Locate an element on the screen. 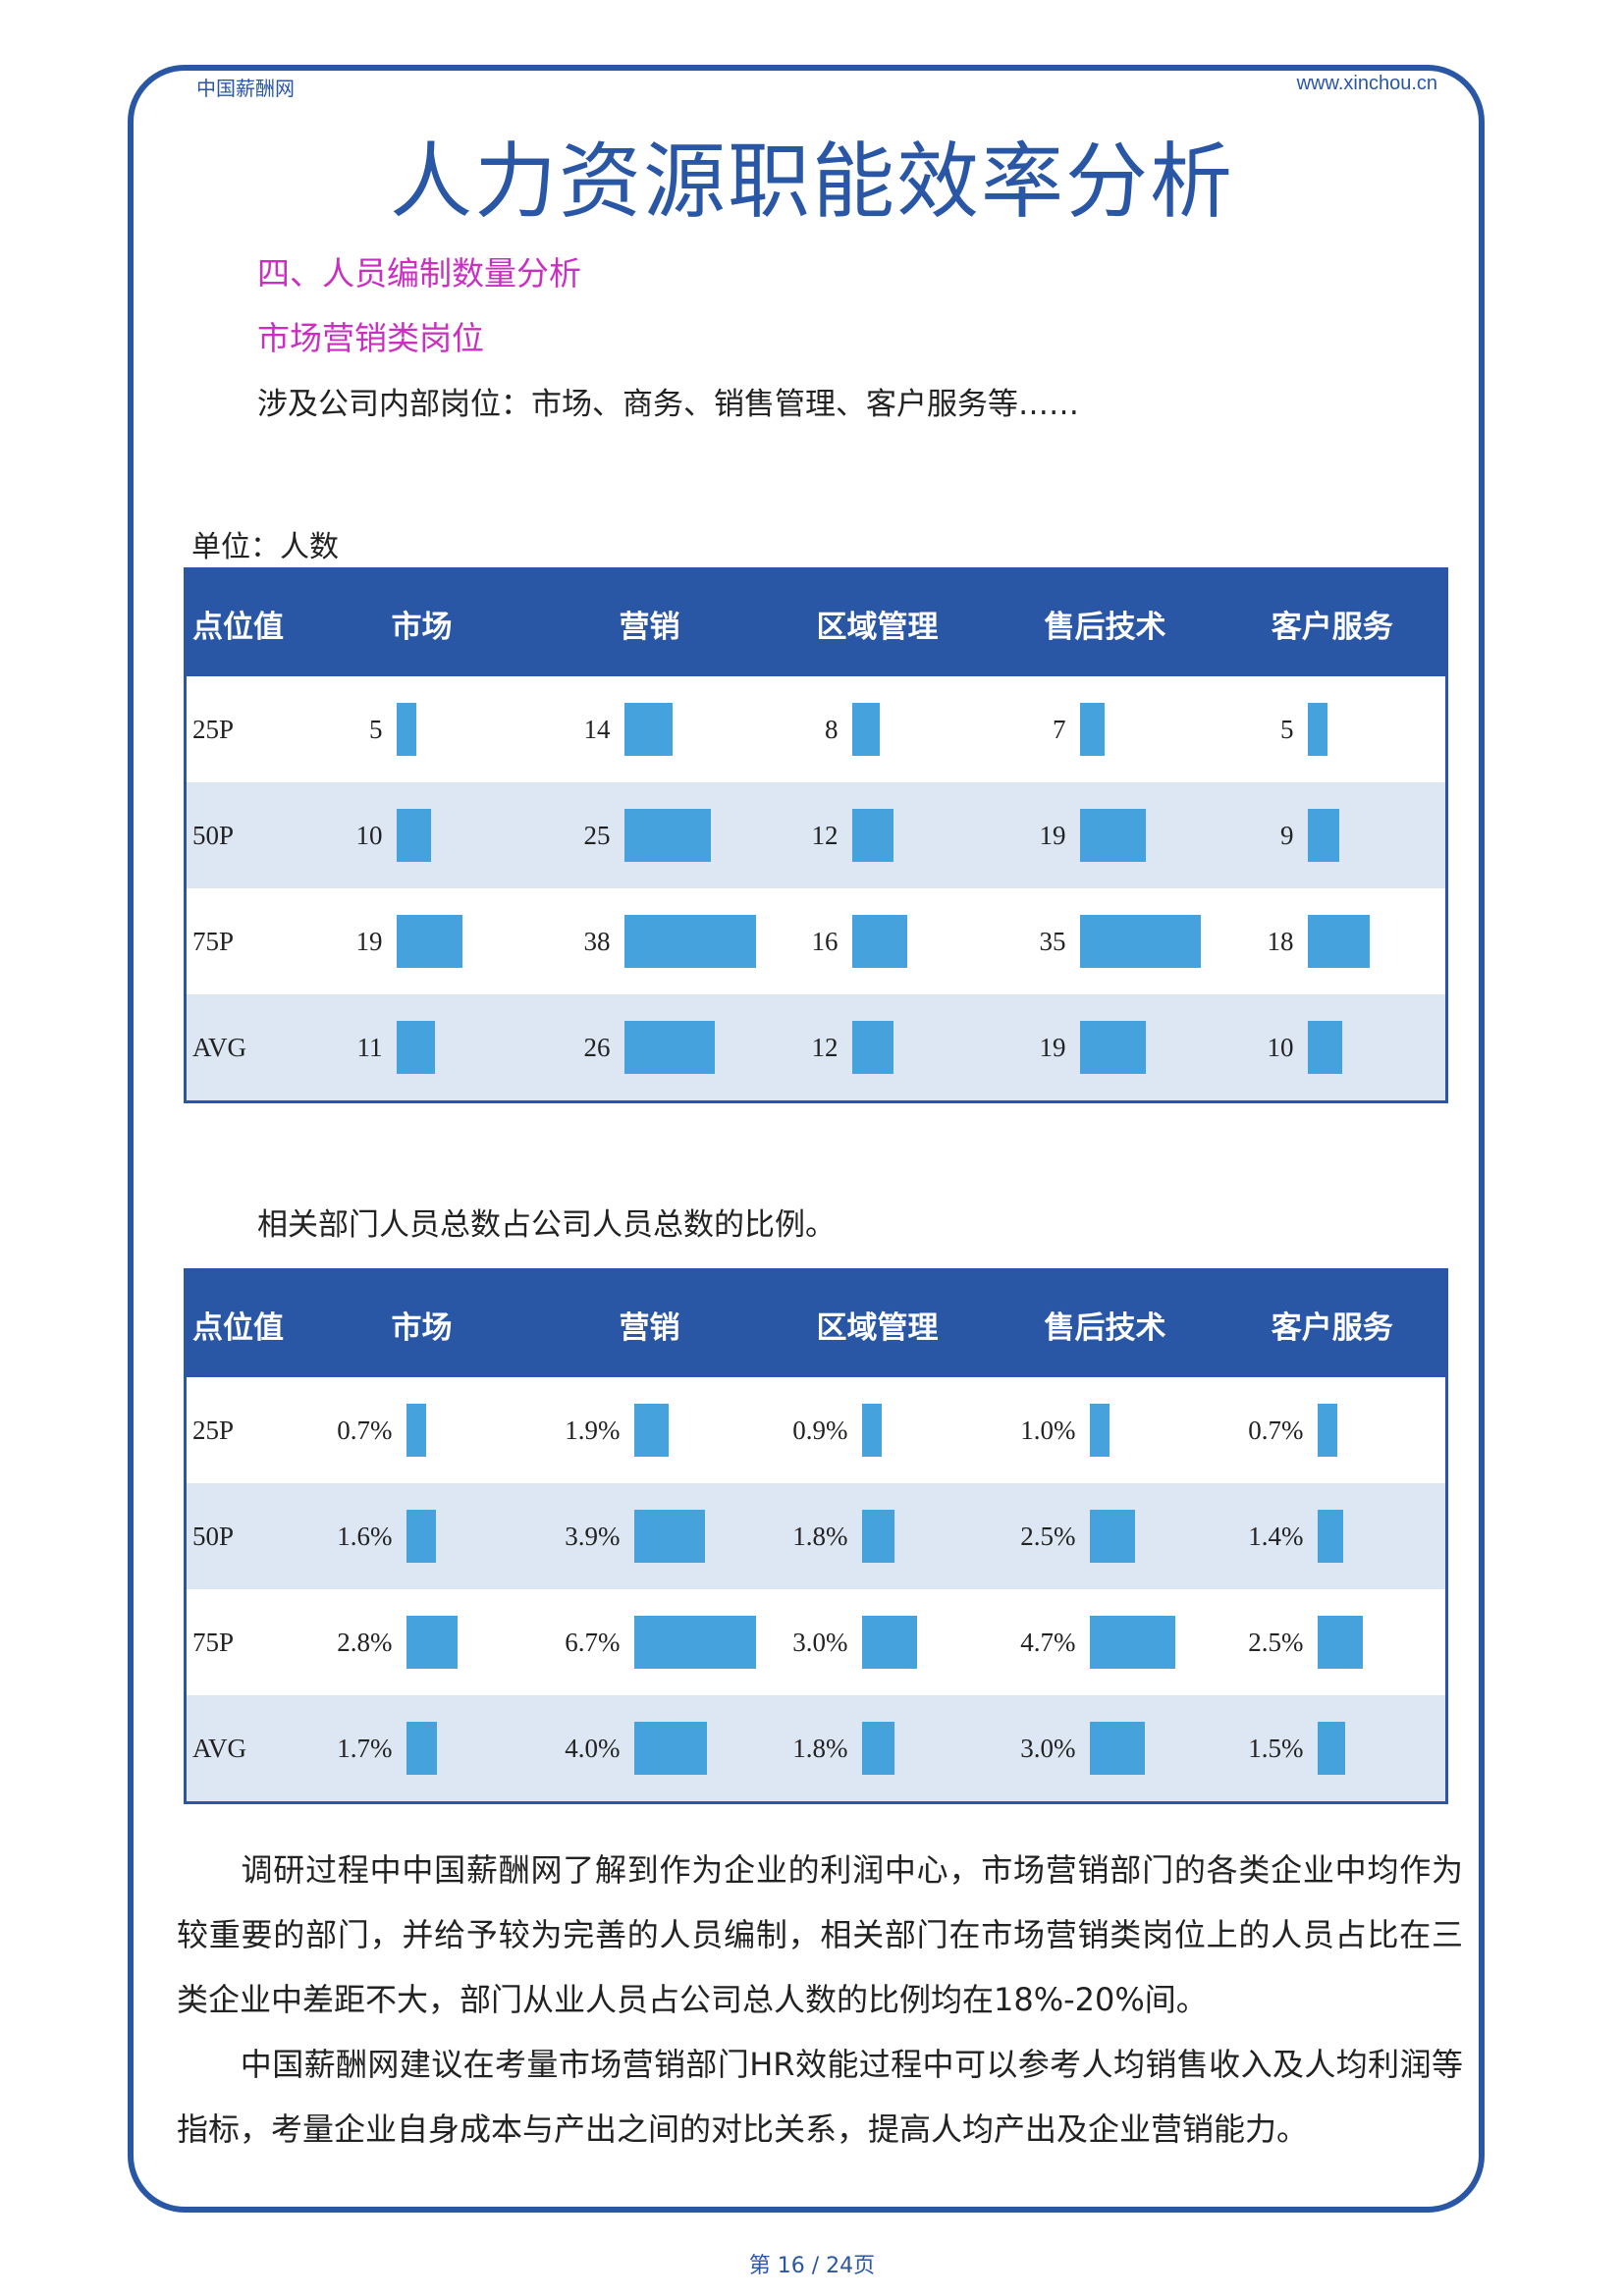  table-row: 75P 19 38 16 35 18 is located at coordinates (816, 941).